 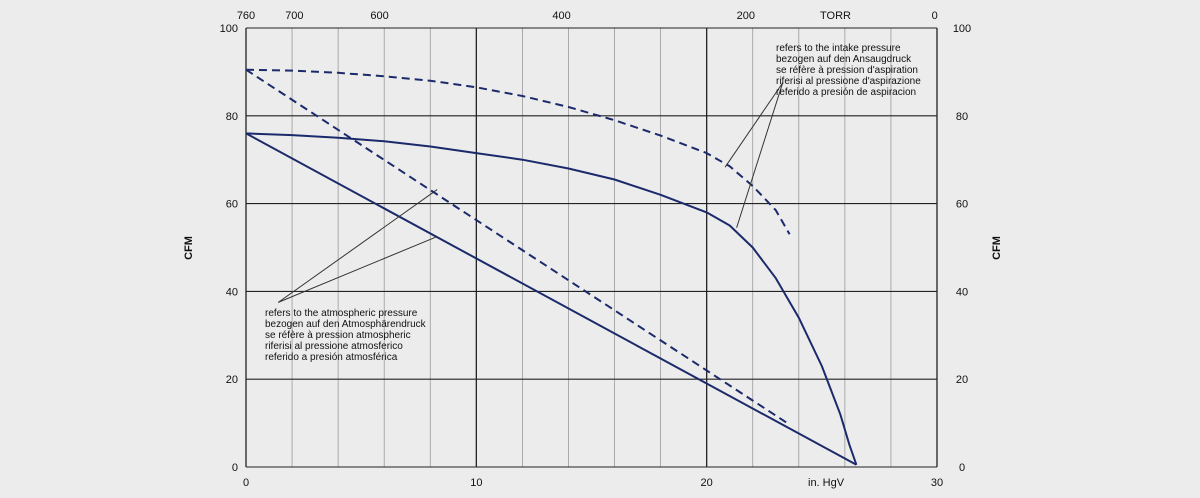 I want to click on top-tick-label: 700, so click(x=294, y=16).